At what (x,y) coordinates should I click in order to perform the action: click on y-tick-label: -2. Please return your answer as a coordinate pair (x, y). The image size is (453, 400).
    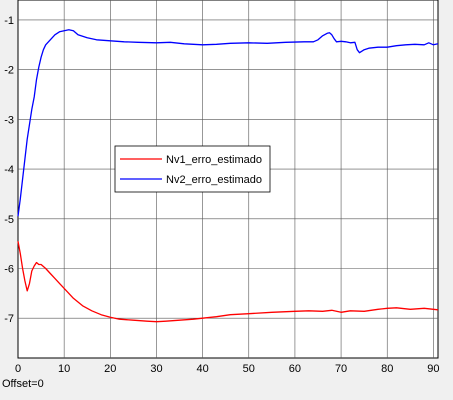
    Looking at the image, I should click on (9, 71).